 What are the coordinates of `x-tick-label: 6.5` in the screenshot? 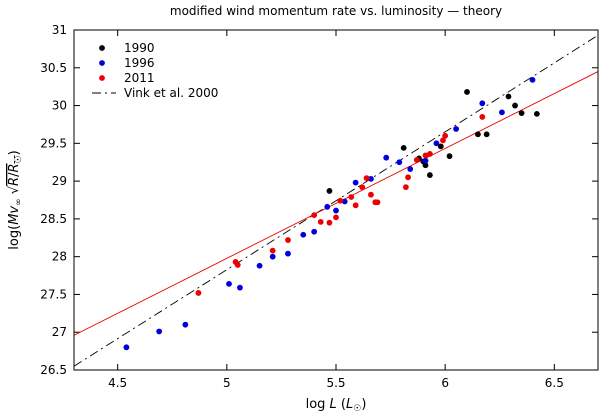 It's located at (554, 383).